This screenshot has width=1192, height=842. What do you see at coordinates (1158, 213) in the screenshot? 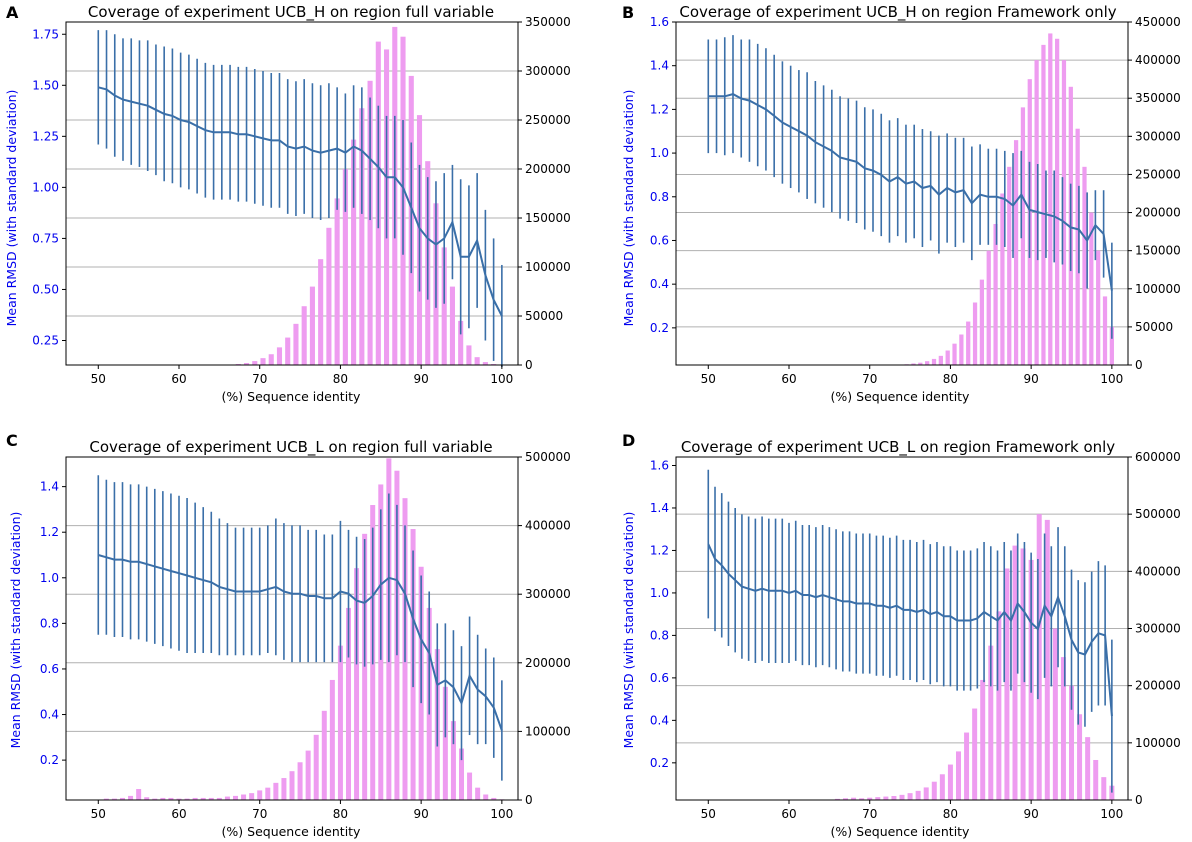
I see `y-right-tick-label: 200000` at bounding box center [1158, 213].